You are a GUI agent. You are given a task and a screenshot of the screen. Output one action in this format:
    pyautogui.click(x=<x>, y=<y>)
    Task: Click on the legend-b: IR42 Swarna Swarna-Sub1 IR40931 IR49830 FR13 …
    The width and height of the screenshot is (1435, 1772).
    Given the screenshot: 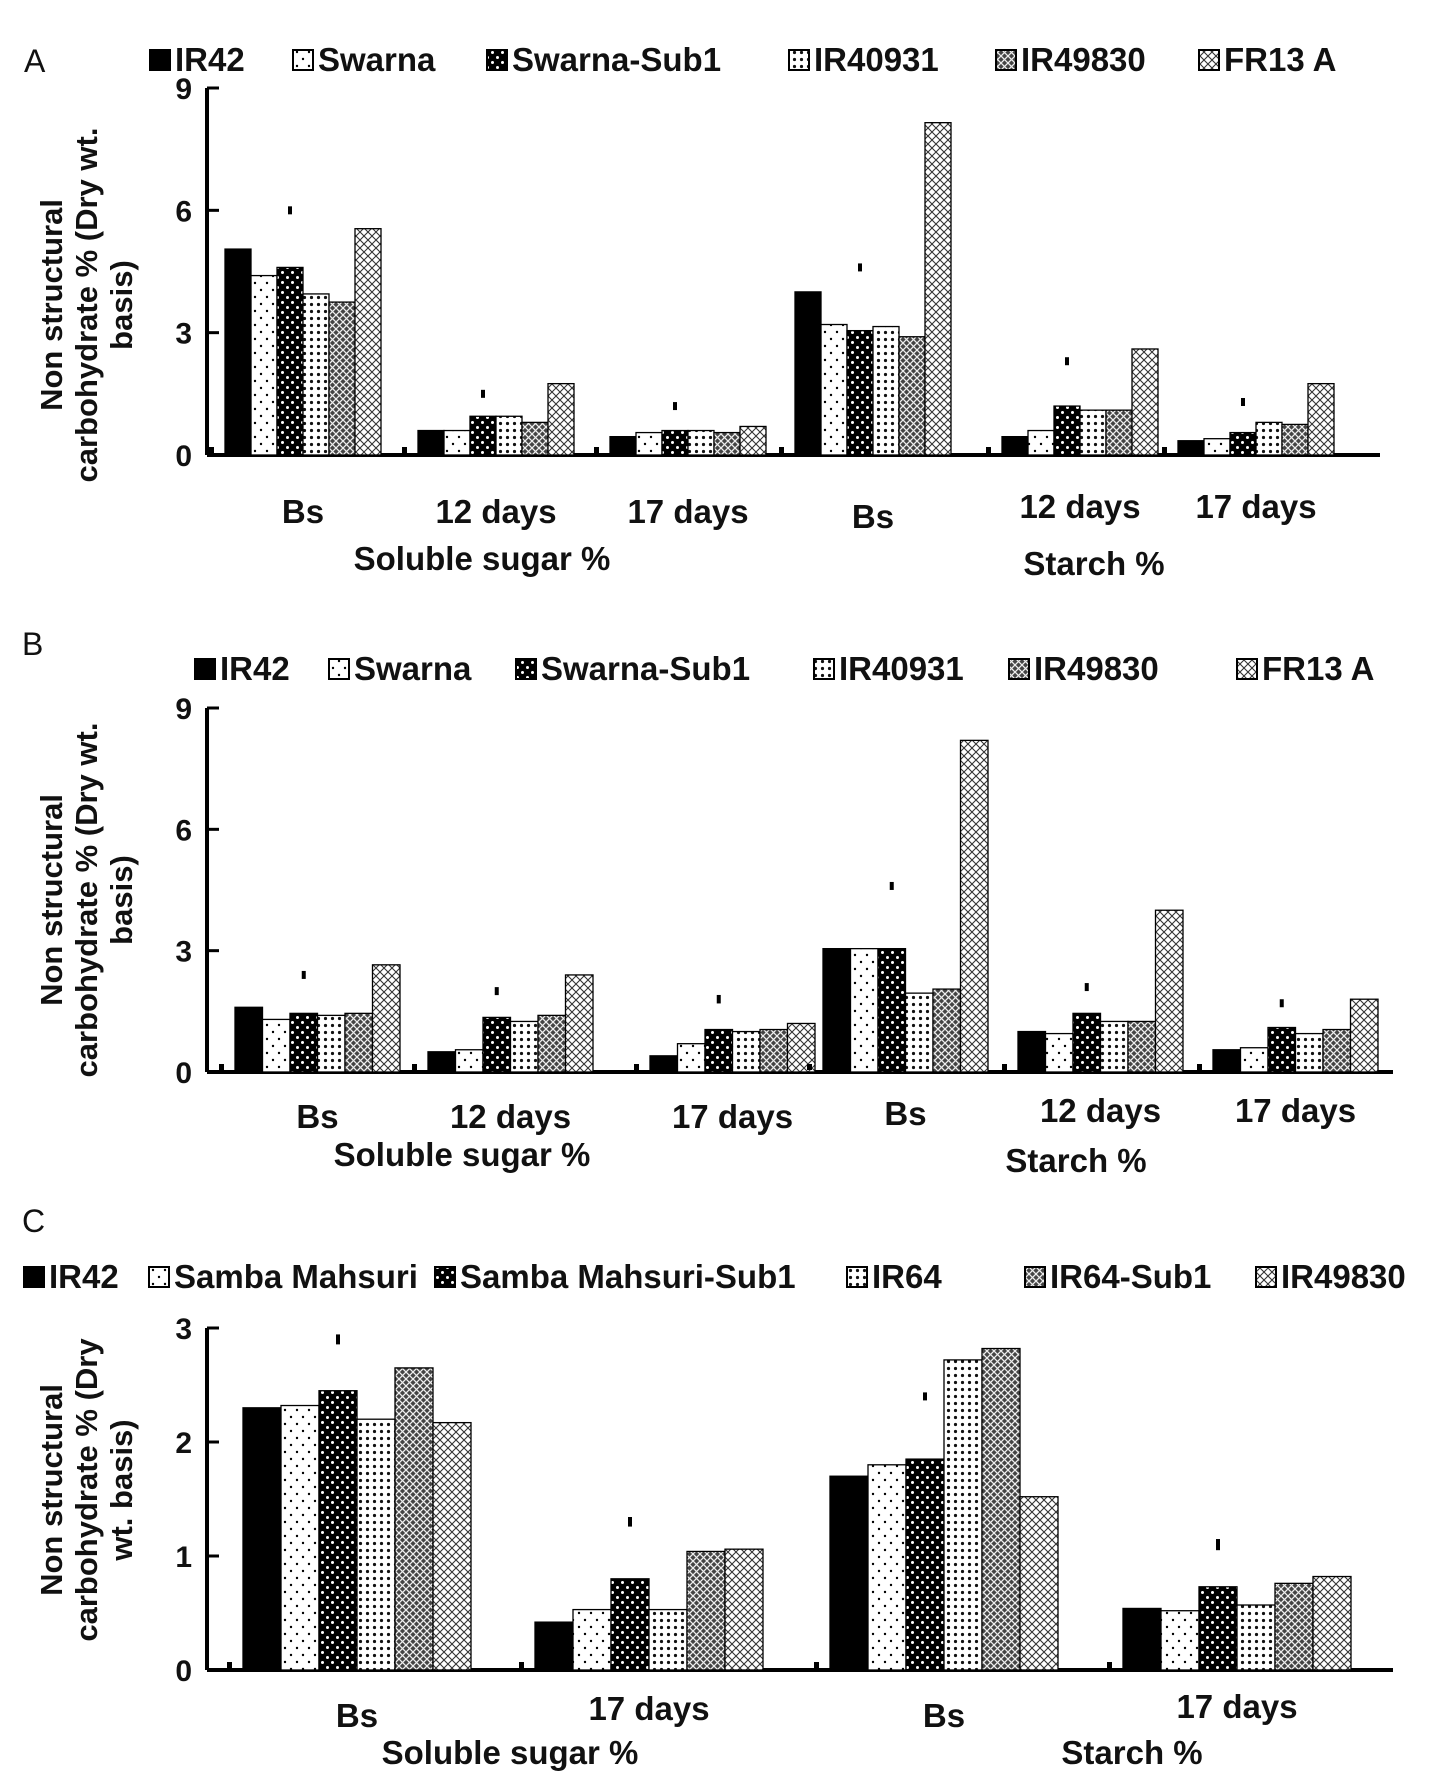 What is the action you would take?
    pyautogui.click(x=784, y=668)
    